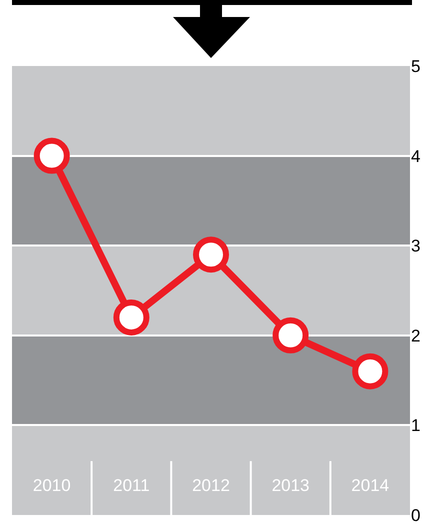 Image resolution: width=428 pixels, height=531 pixels. What do you see at coordinates (415, 156) in the screenshot?
I see `y-tick-label: 4` at bounding box center [415, 156].